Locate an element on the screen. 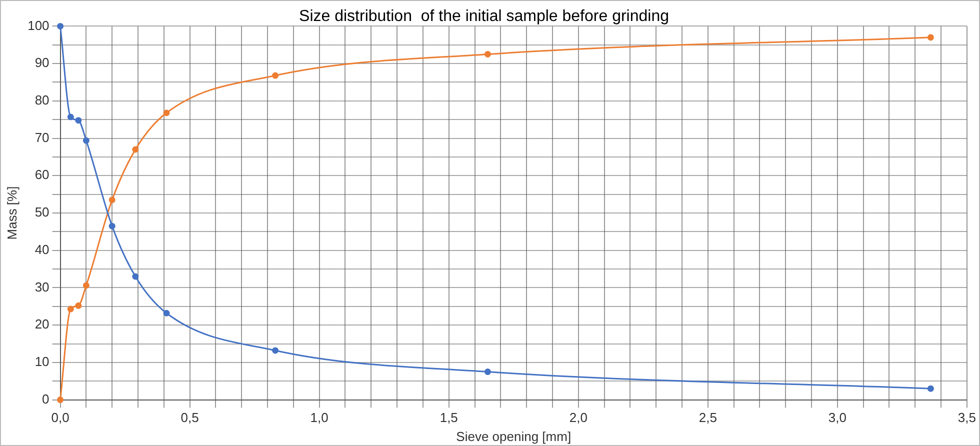  y-tick-label: 30 is located at coordinates (42, 286).